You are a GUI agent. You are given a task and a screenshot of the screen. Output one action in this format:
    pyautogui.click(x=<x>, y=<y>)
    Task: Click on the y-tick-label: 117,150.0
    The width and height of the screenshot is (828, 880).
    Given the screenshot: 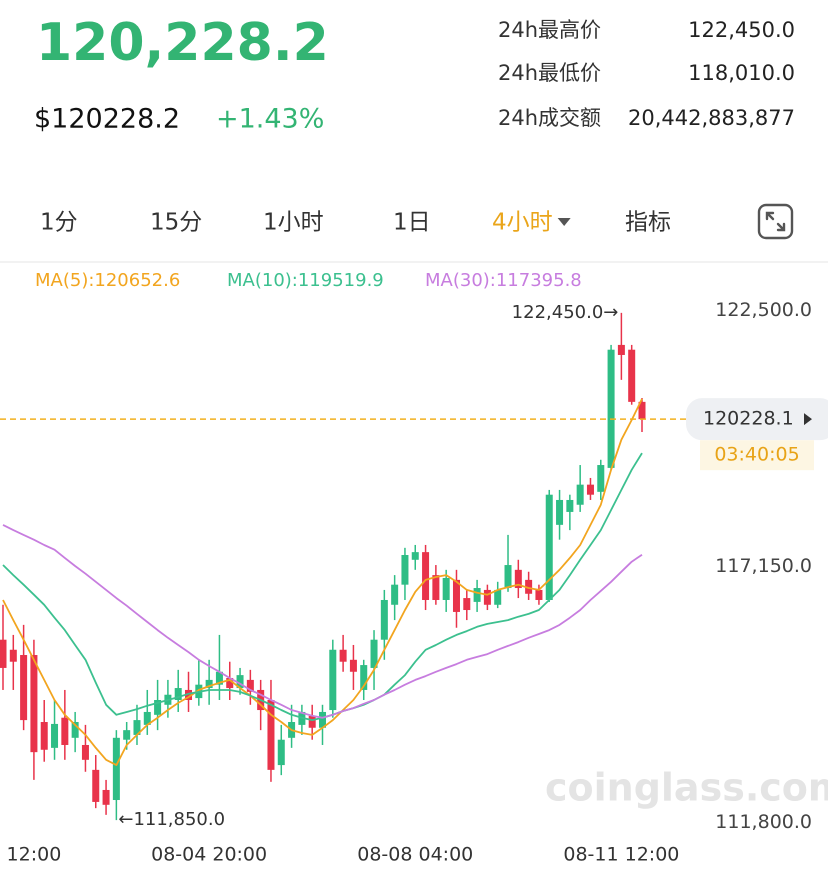 What is the action you would take?
    pyautogui.click(x=763, y=566)
    